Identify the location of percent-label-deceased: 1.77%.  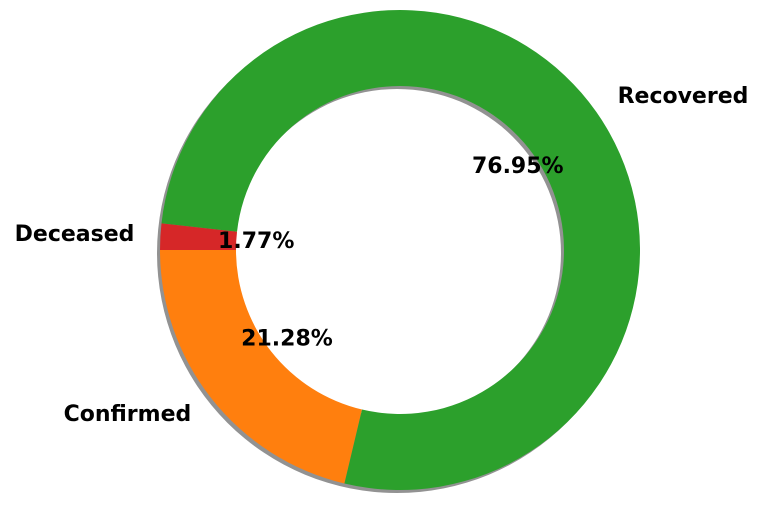
(256, 241).